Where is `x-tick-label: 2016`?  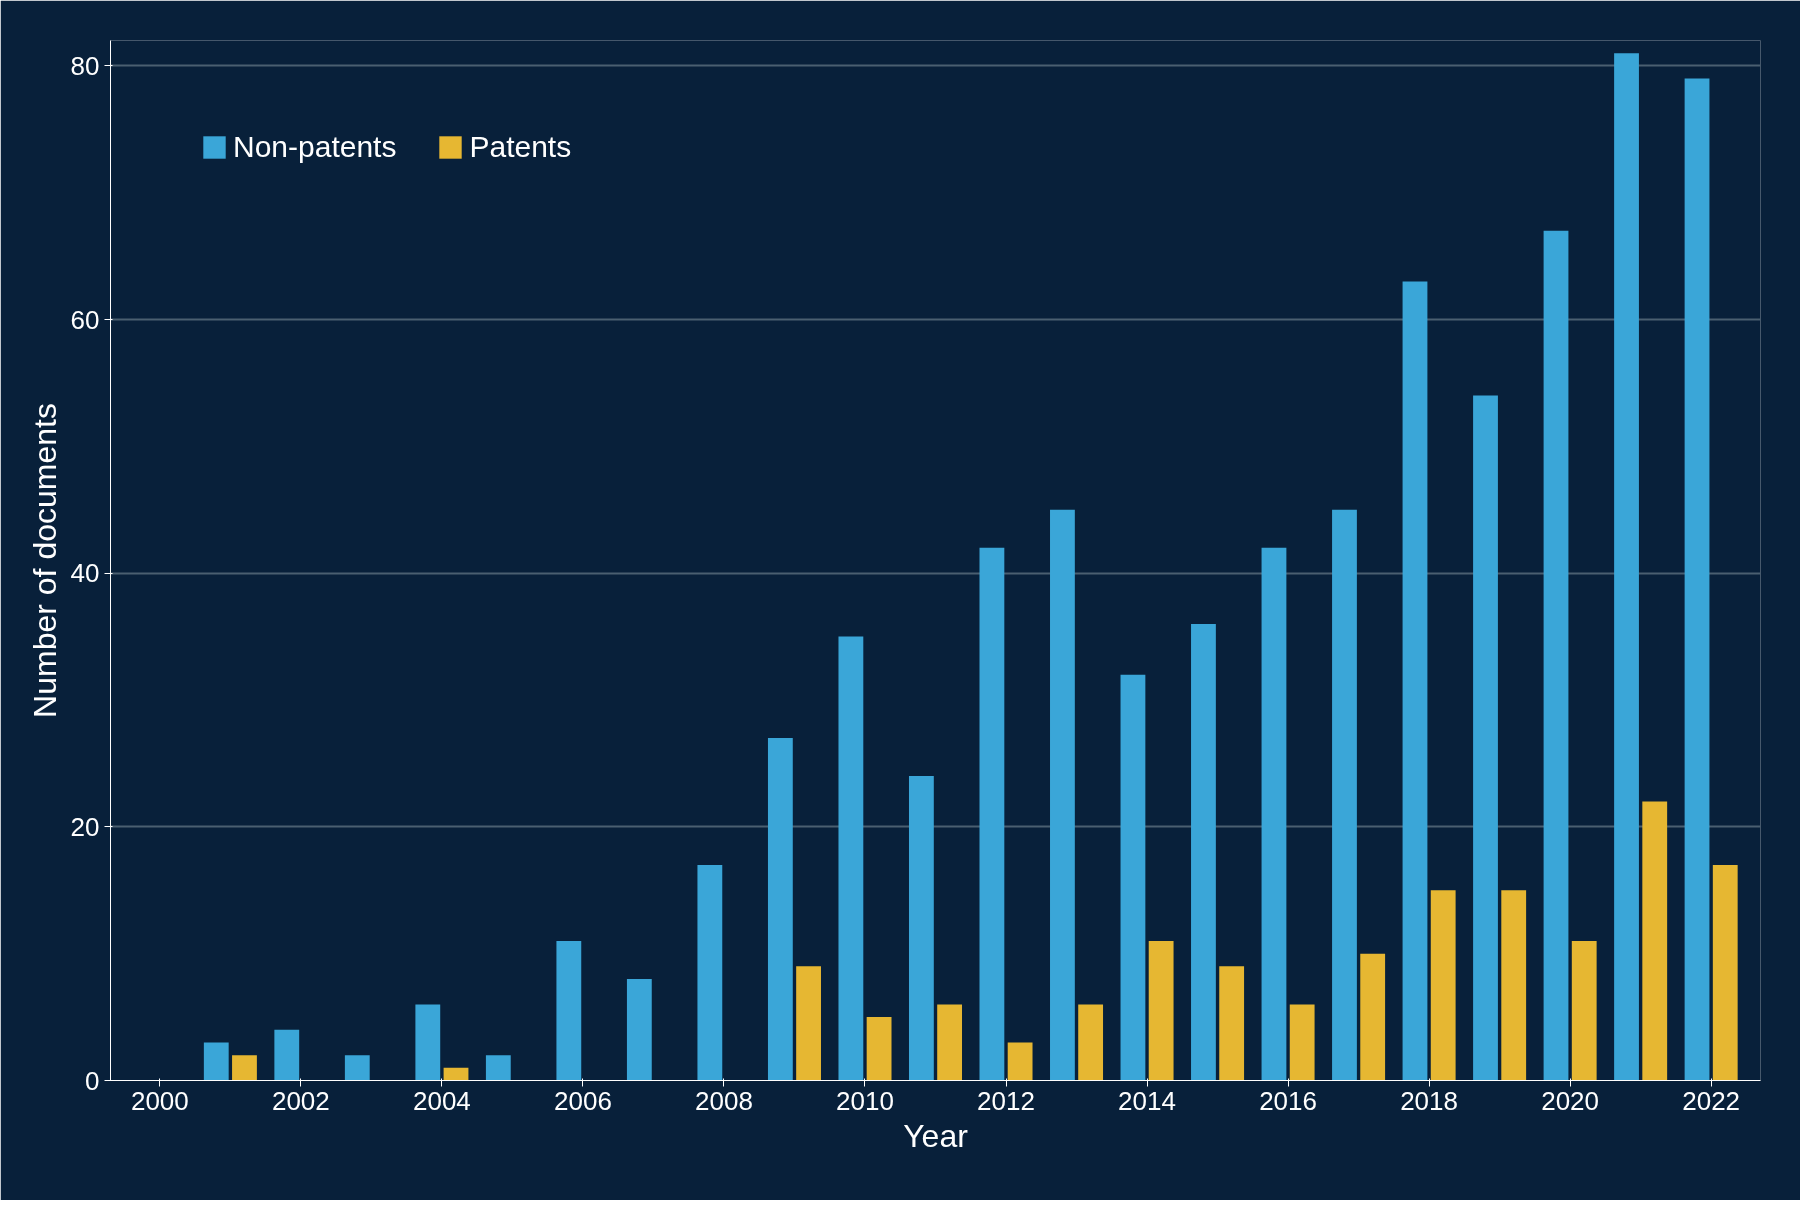 x-tick-label: 2016 is located at coordinates (1288, 1100).